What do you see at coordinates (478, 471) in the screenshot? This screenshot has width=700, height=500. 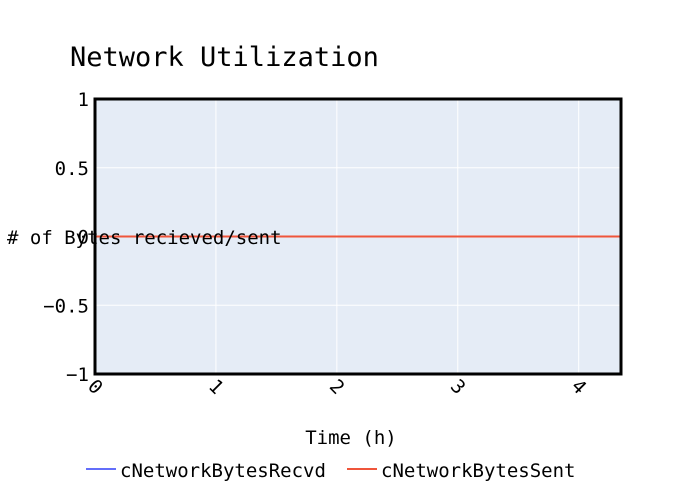 I see `legend-label: cNetworkBytesSent` at bounding box center [478, 471].